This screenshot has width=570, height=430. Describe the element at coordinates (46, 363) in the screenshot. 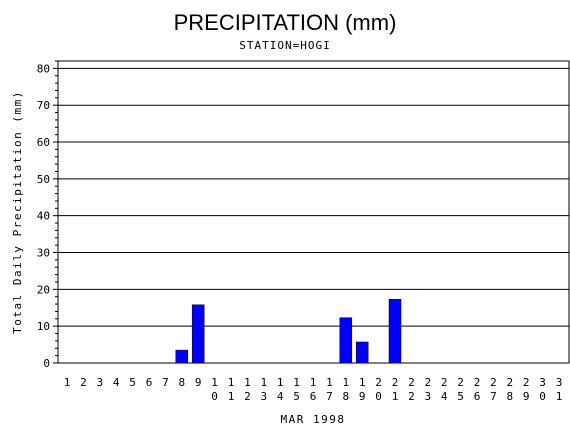

I see `y-tick-label: 0` at that location.